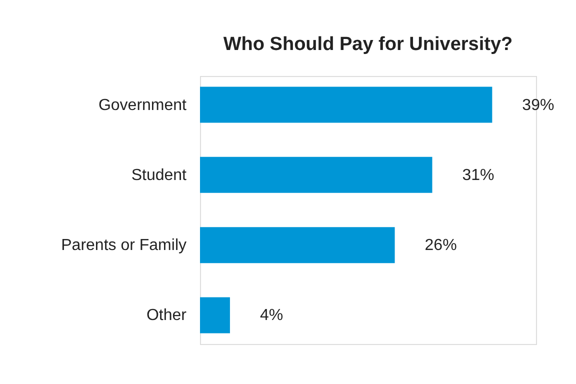  Describe the element at coordinates (123, 245) in the screenshot. I see `y-tick-label: Parents or Family` at that location.